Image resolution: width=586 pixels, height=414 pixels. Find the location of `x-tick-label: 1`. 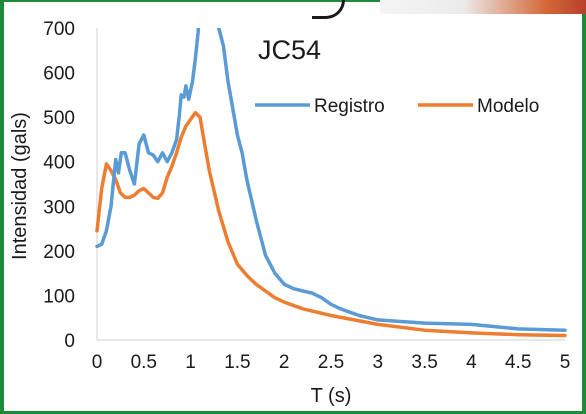

x-tick-label: 1 is located at coordinates (190, 362).